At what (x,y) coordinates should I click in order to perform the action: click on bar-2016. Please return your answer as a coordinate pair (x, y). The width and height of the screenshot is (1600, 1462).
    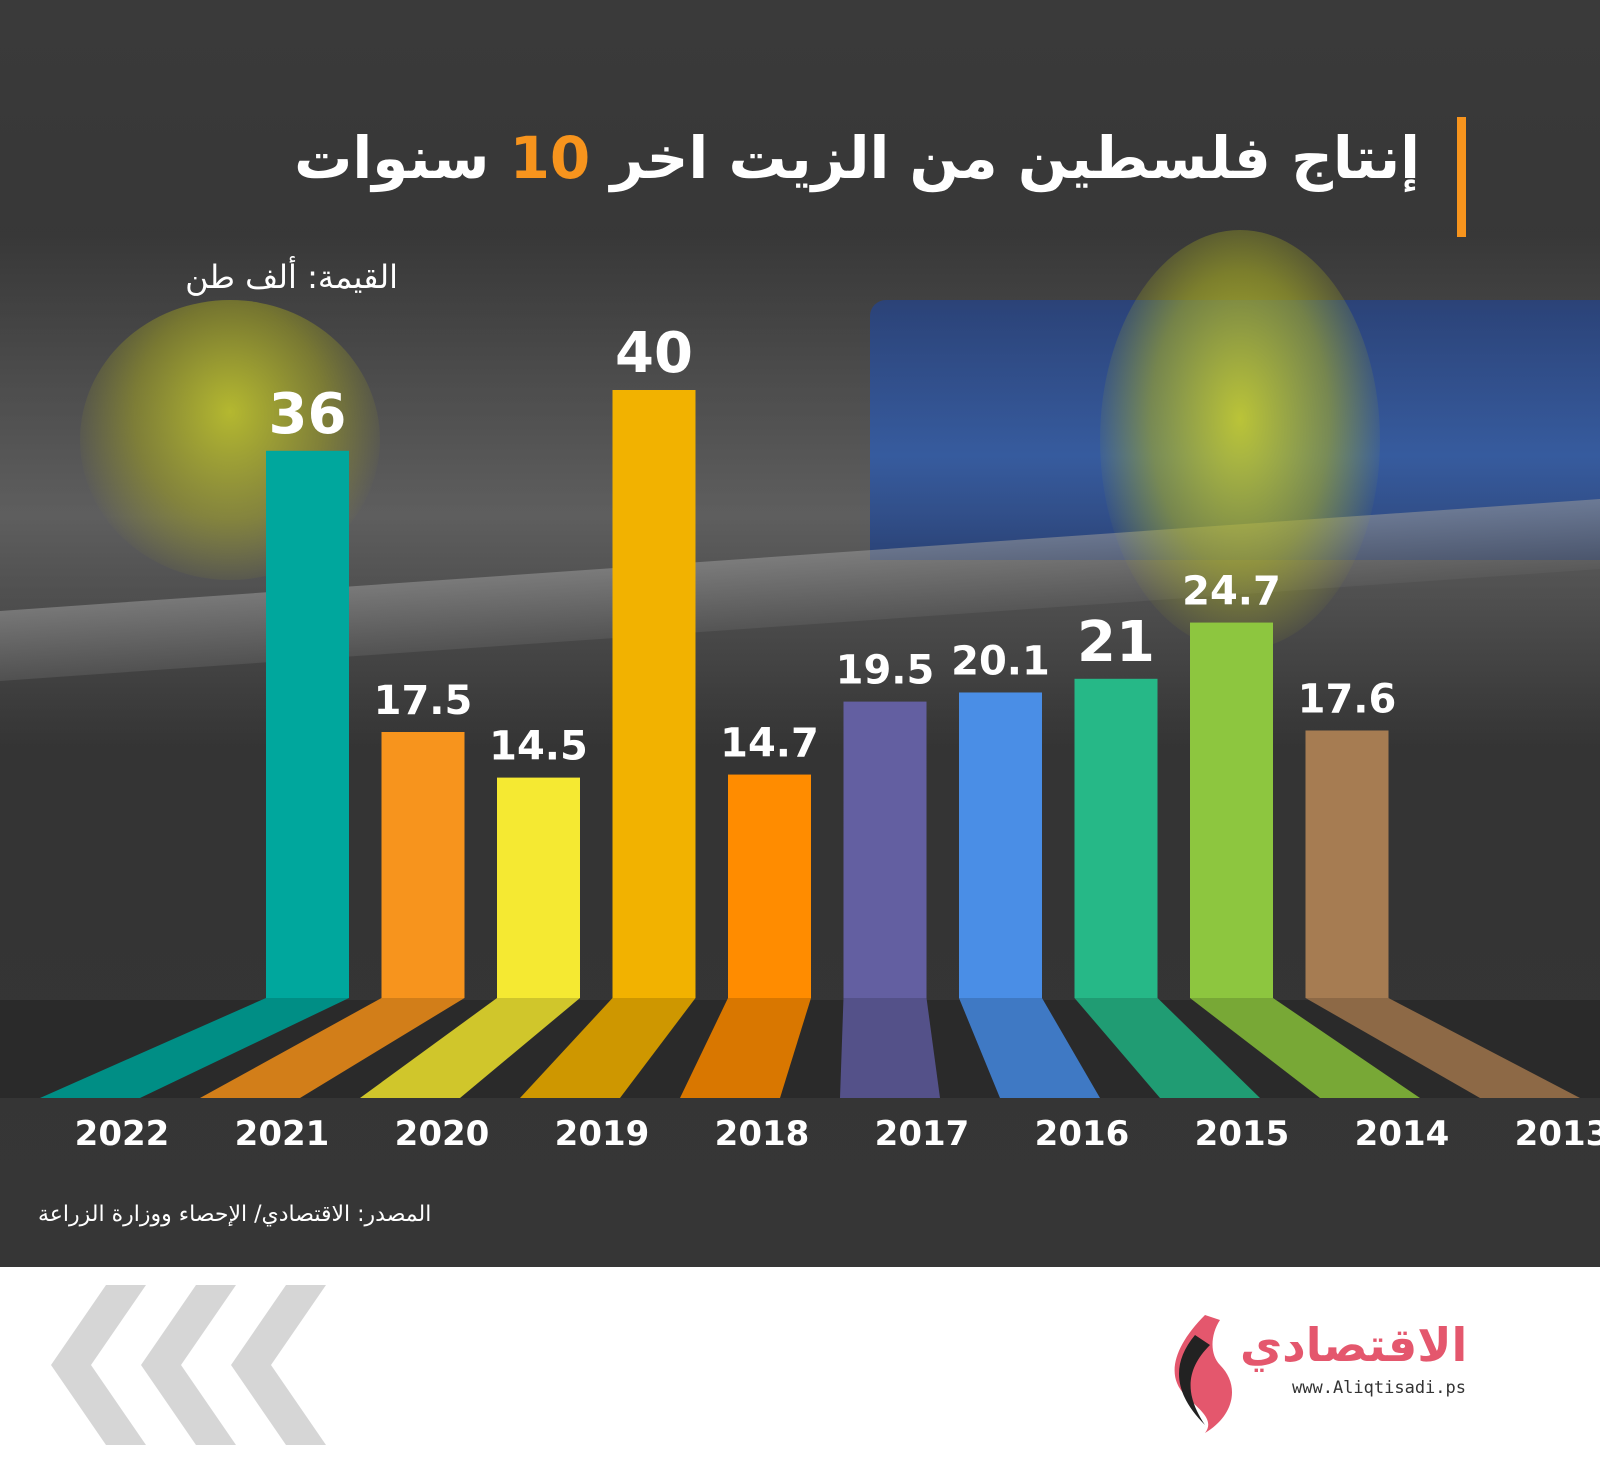
    Looking at the image, I should click on (1000, 845).